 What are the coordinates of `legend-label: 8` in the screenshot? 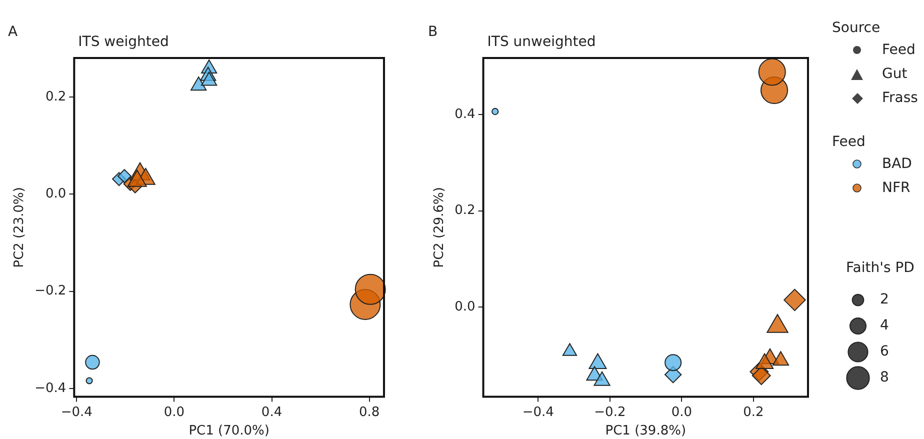 It's located at (884, 378).